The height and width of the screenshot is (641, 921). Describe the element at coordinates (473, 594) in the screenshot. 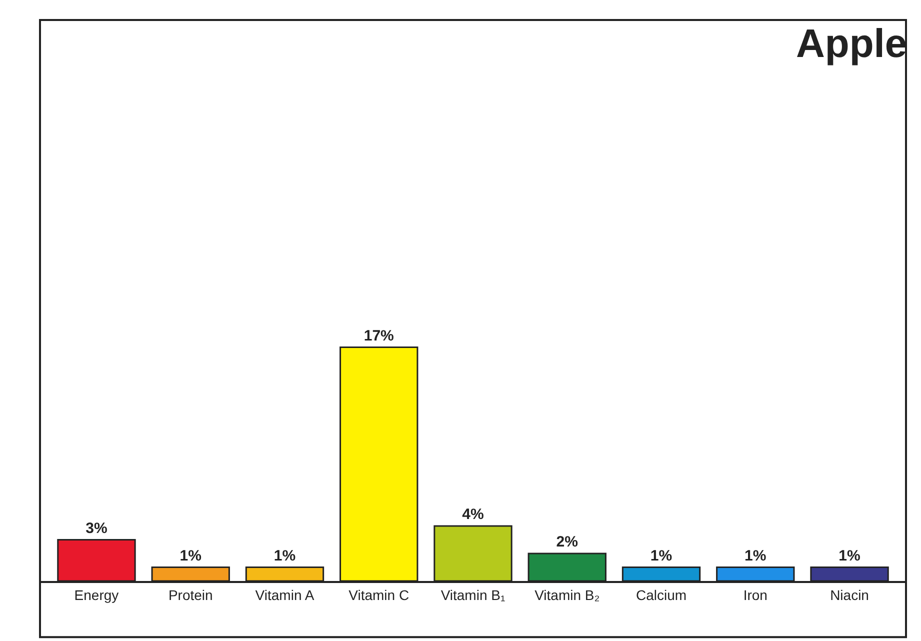

I see `x-tick-label: Vitamin B₁` at that location.